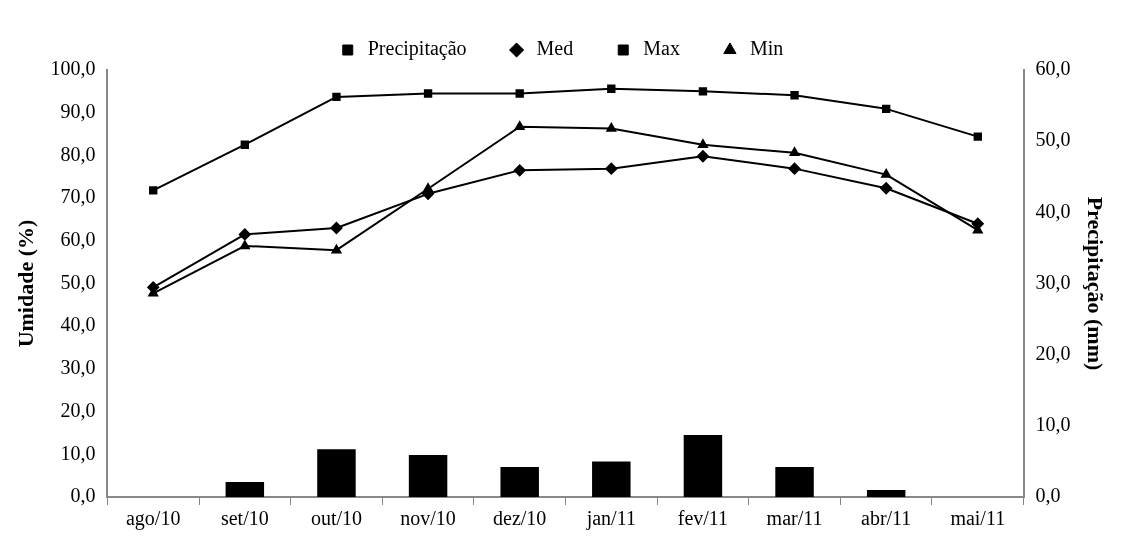  I want to click on x-tick-label: jan/11, so click(610, 519).